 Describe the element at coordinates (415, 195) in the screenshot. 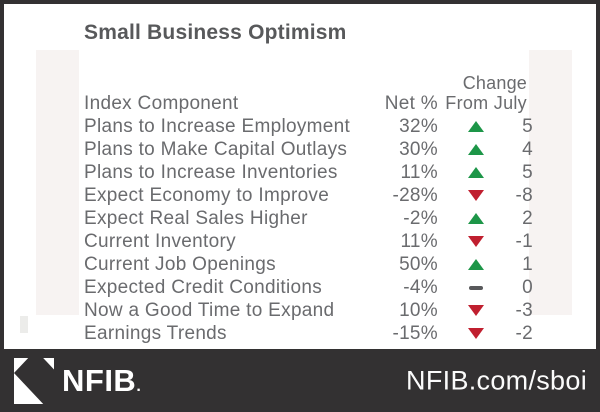

I see `row-net-percent: -28%` at that location.